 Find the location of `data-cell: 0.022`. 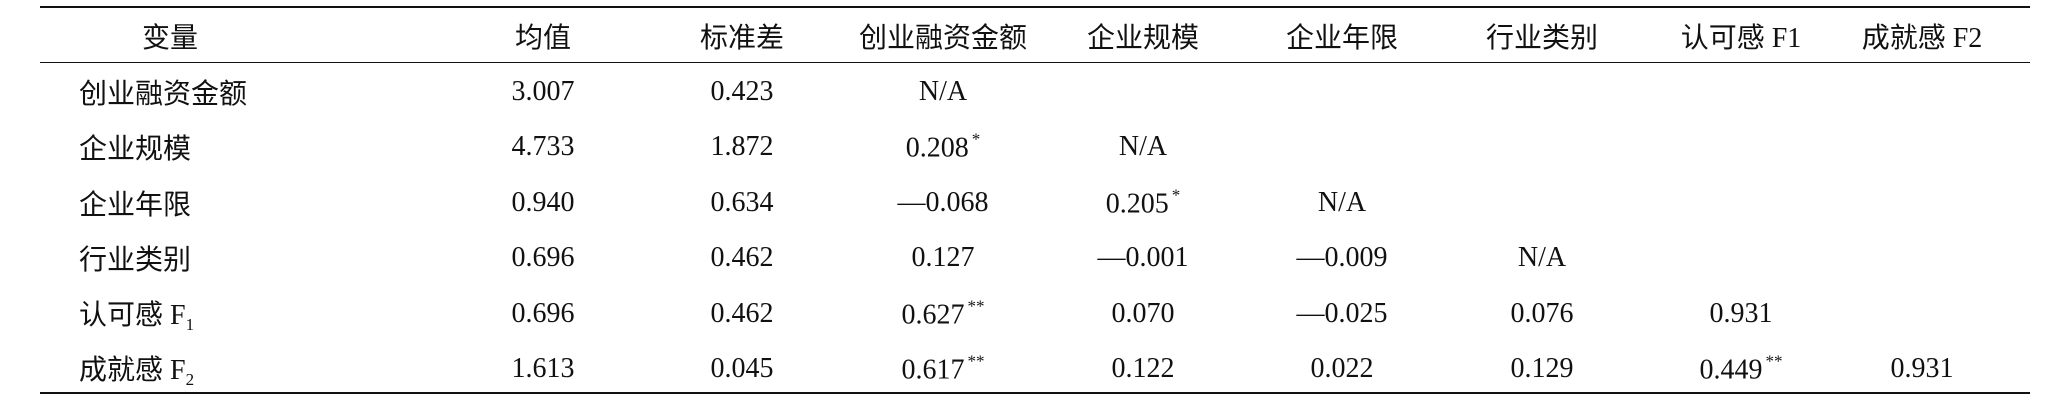

data-cell: 0.022 is located at coordinates (1342, 369).